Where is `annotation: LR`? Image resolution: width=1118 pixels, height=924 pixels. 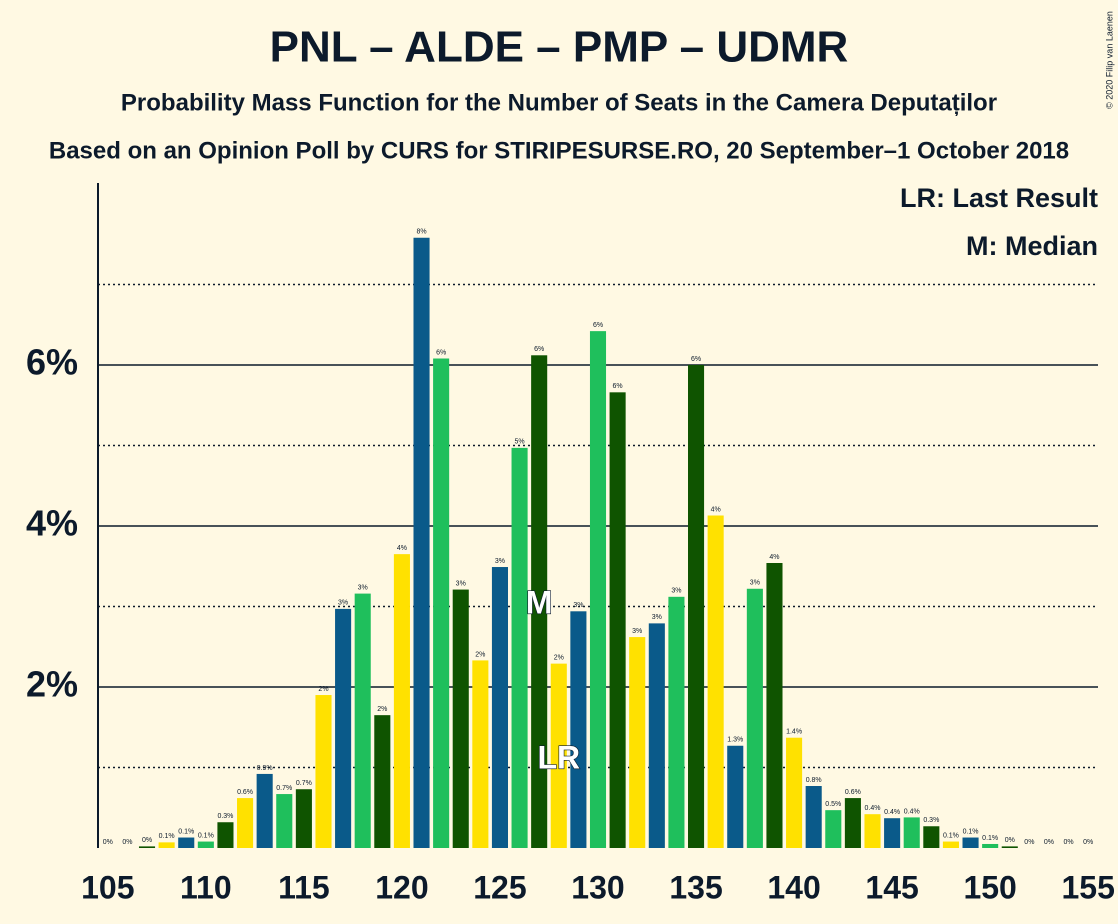
annotation: LR is located at coordinates (558, 757).